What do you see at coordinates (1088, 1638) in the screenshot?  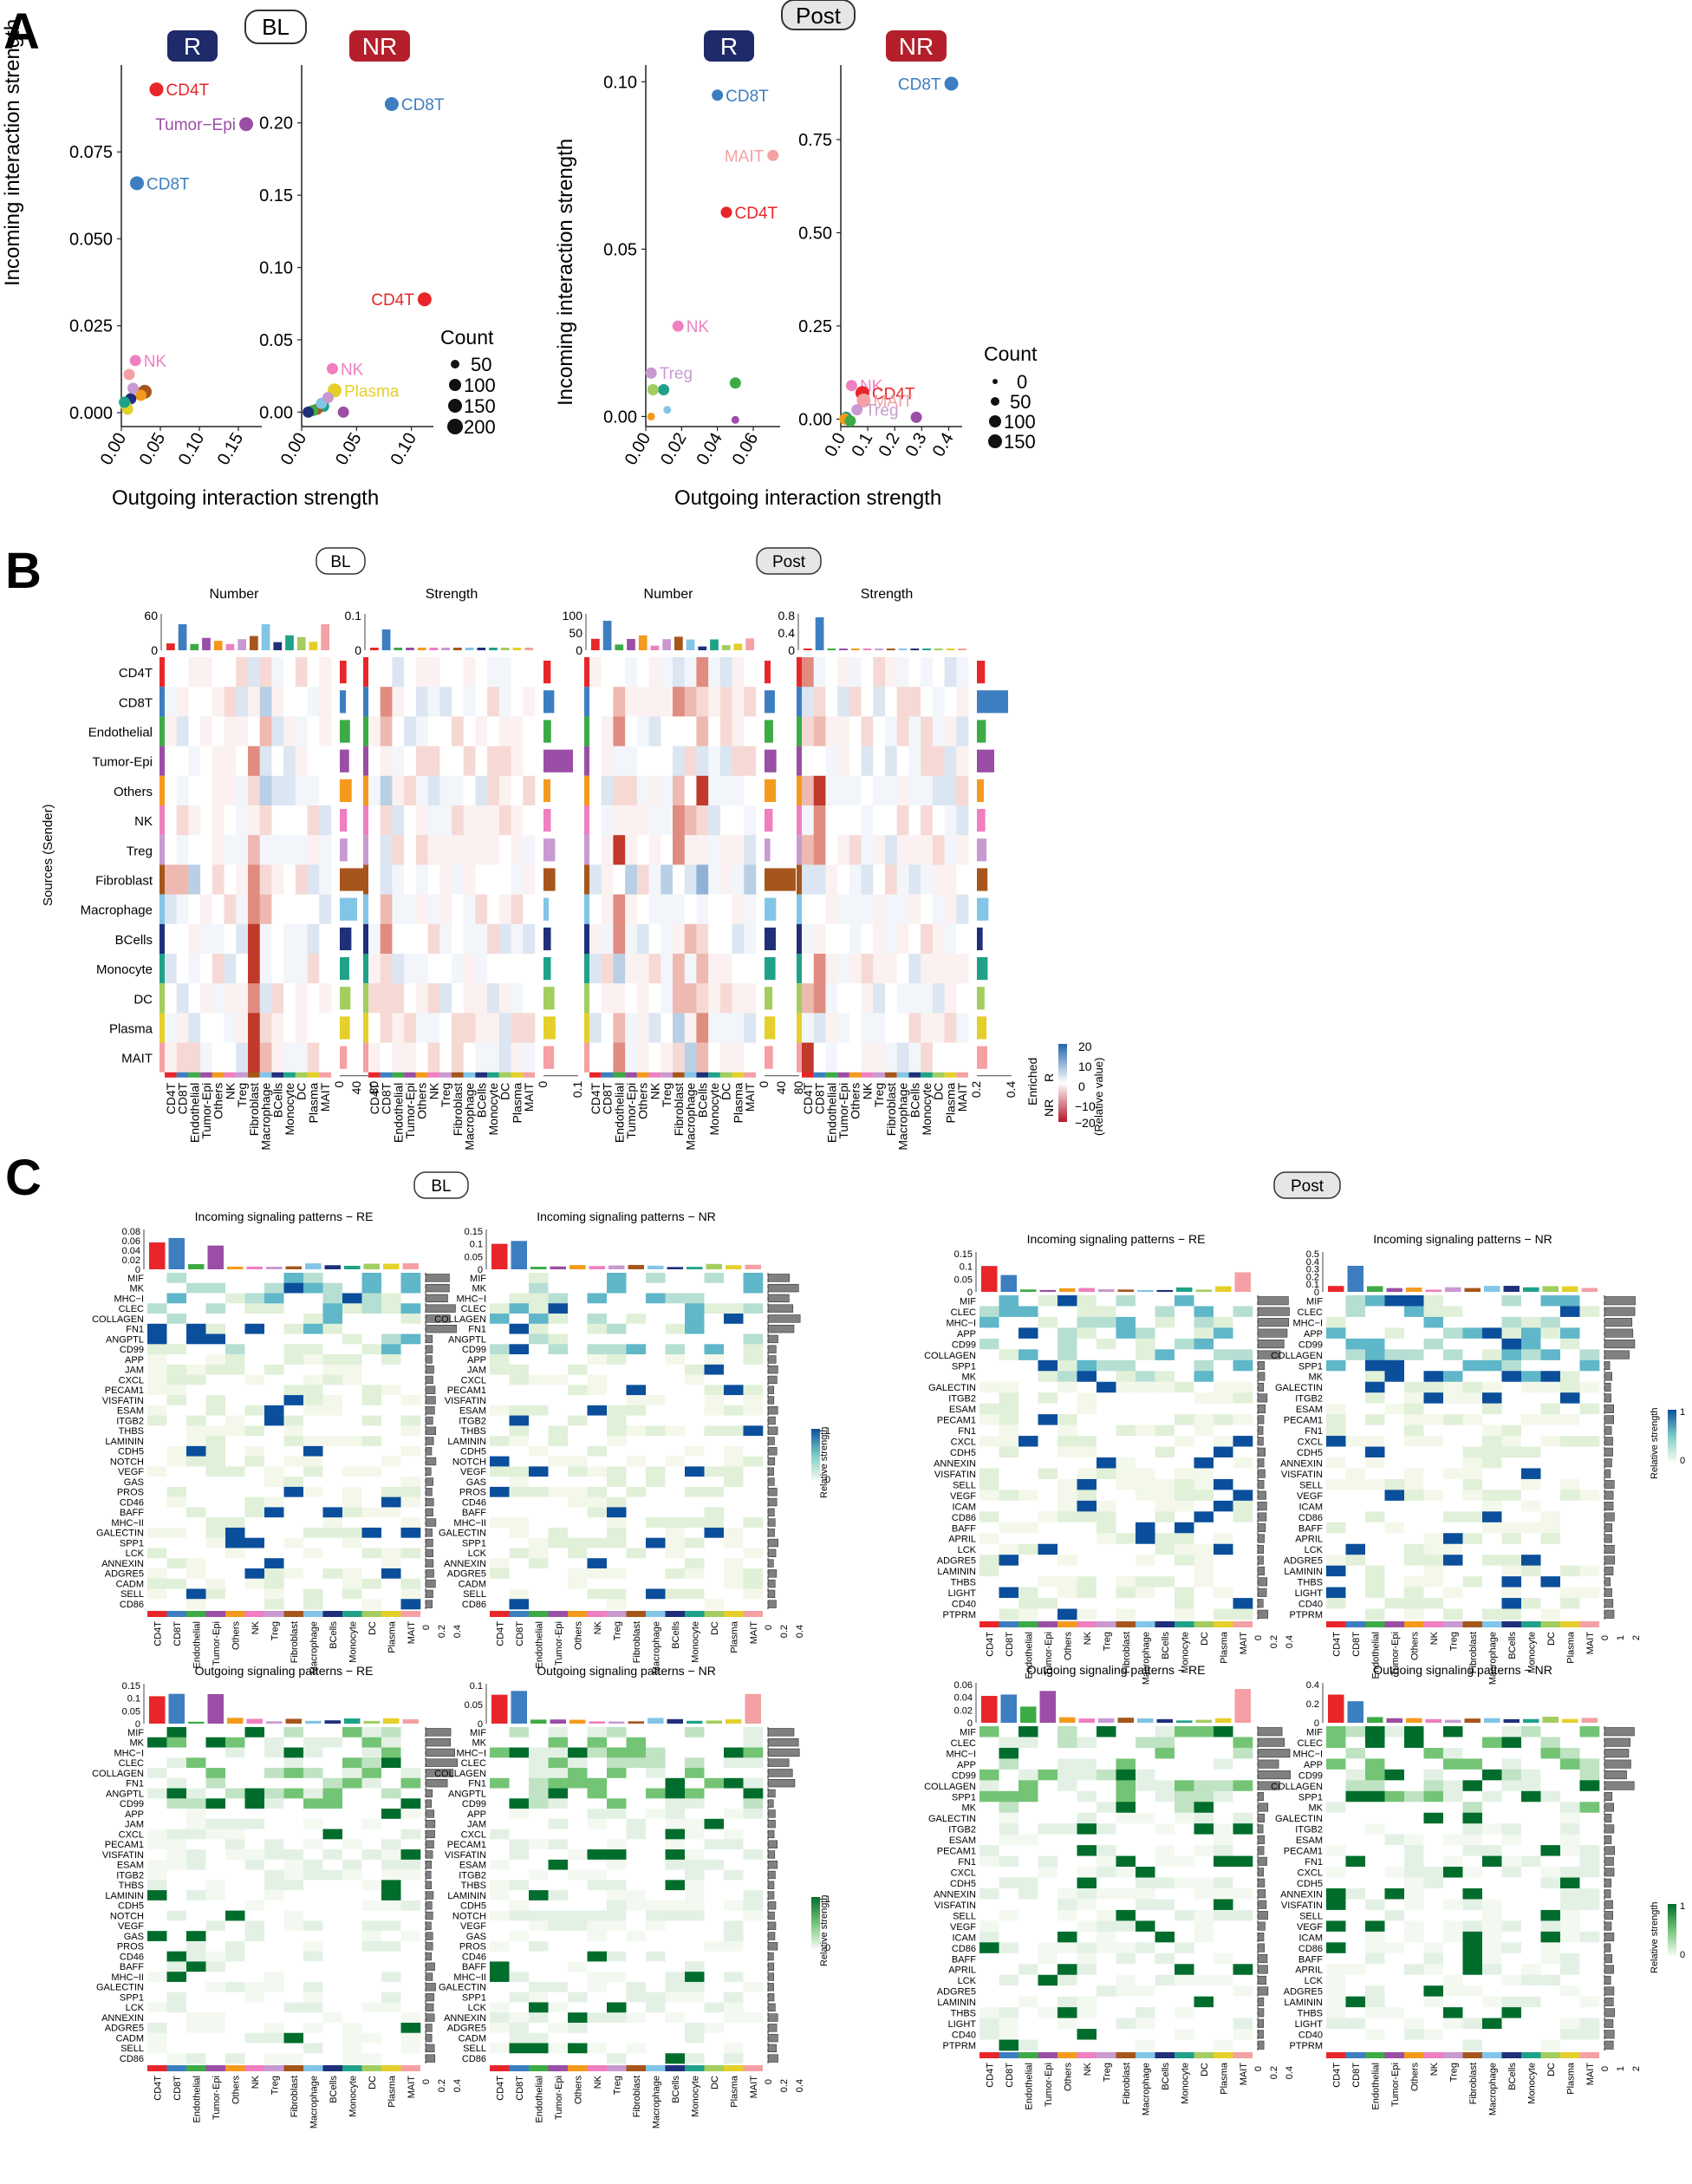 I see `c-col-label: NK` at bounding box center [1088, 1638].